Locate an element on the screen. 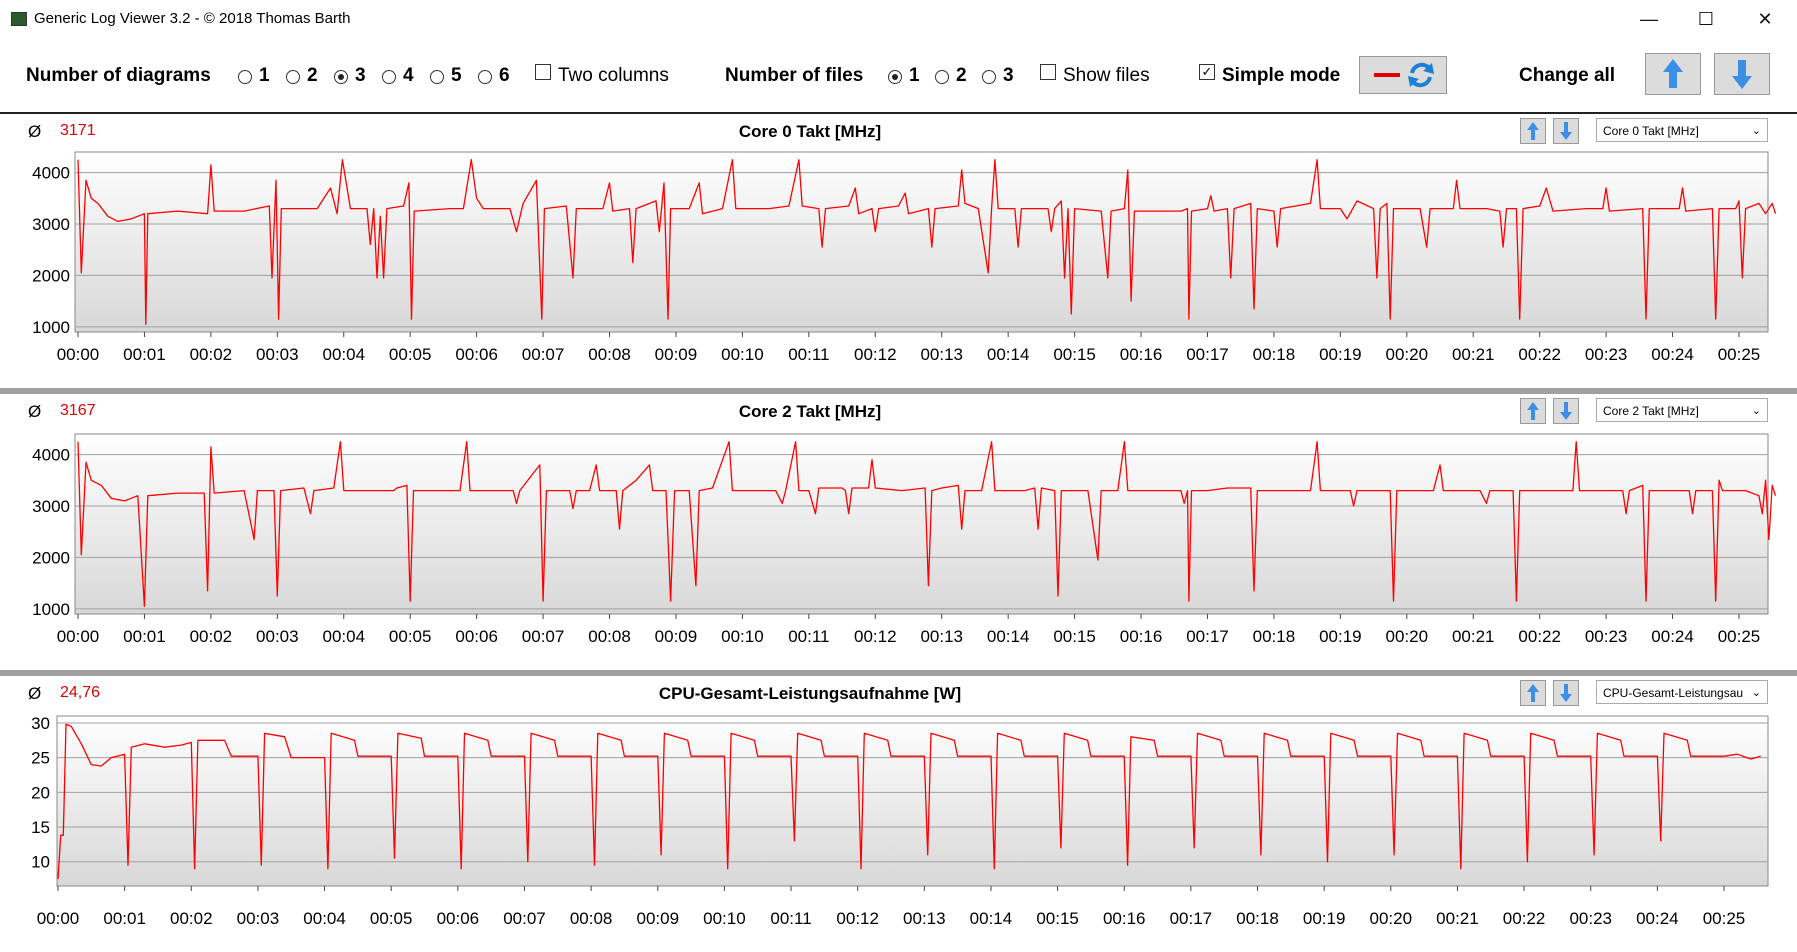 This screenshot has height=952, width=1797. x-tick-label: 00:14 is located at coordinates (1008, 354).